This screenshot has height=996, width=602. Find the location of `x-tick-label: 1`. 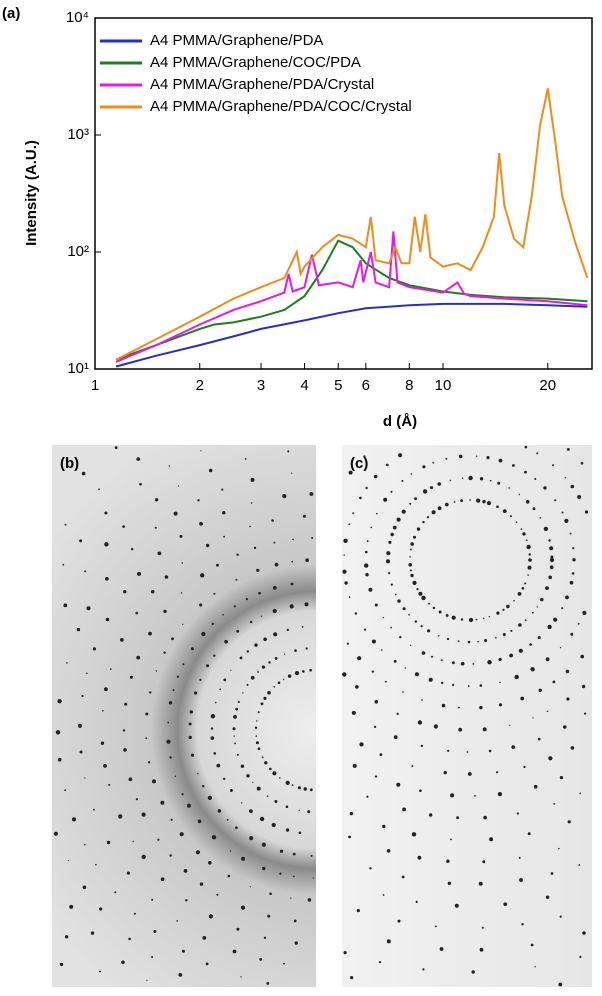

x-tick-label: 1 is located at coordinates (95, 385).